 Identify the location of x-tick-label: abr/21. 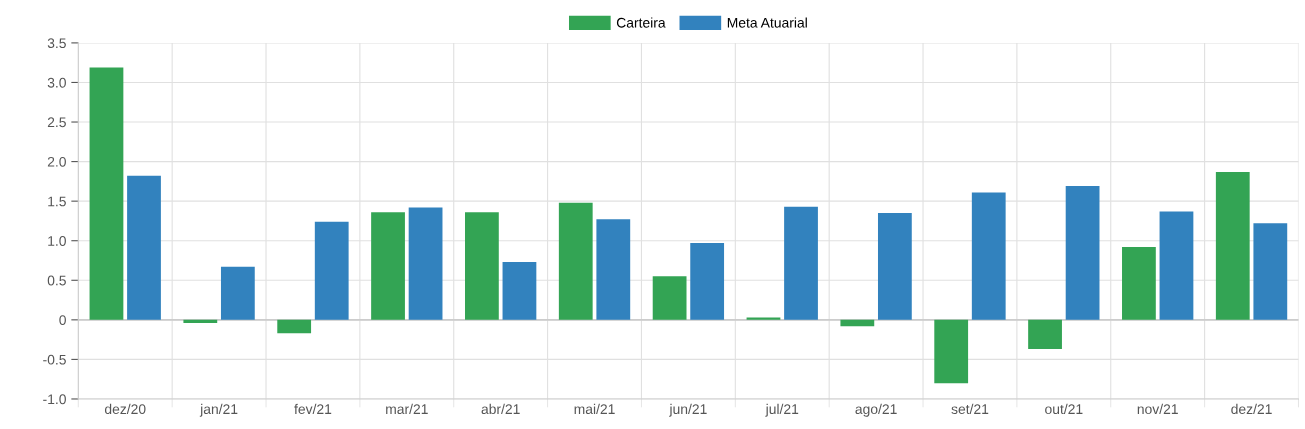
(500, 409).